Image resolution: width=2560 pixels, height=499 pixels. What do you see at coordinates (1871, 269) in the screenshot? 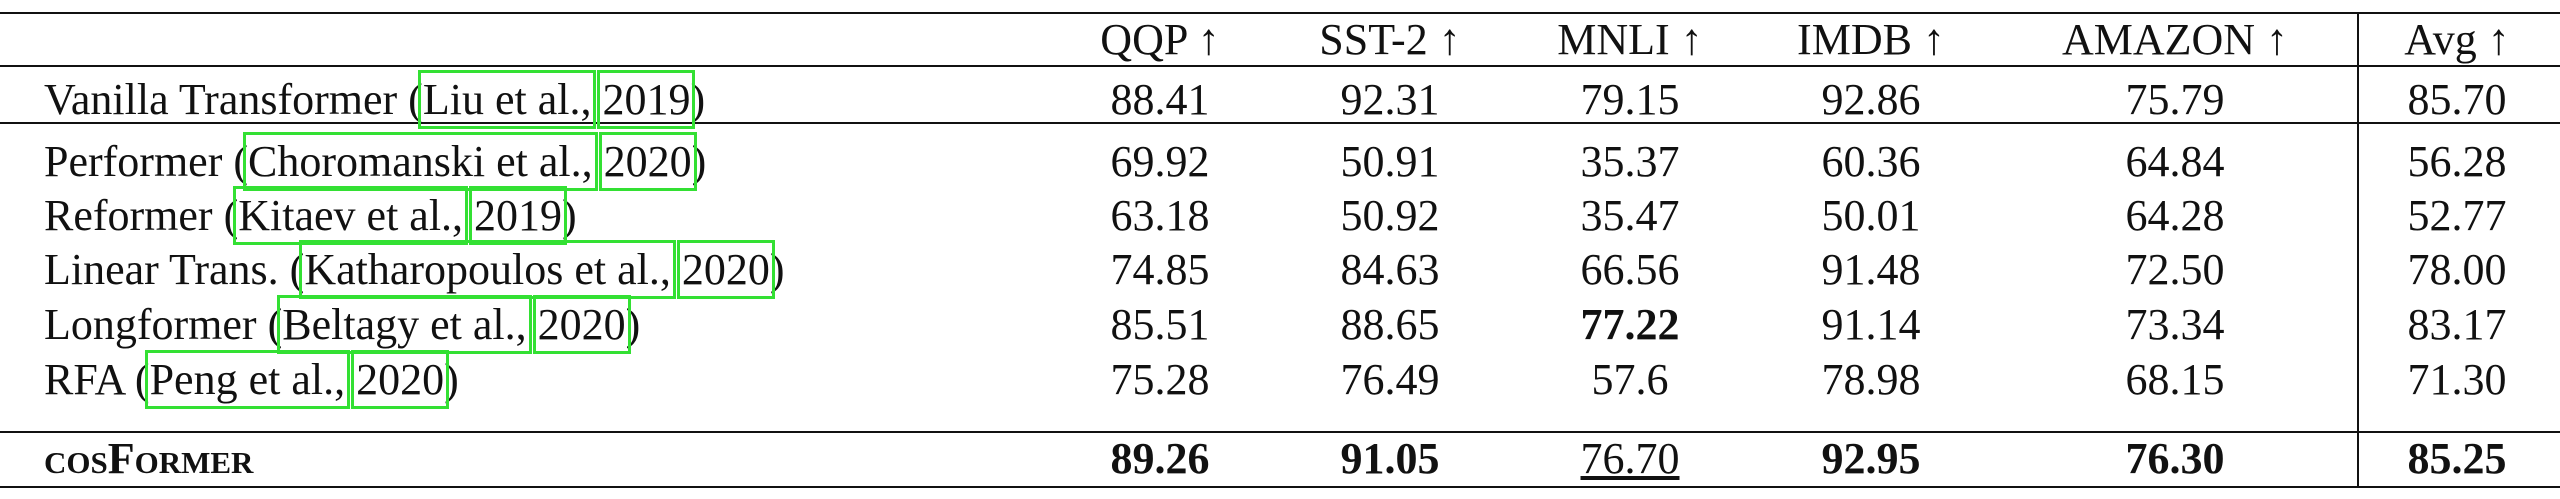
I see `score: 91.48` at bounding box center [1871, 269].